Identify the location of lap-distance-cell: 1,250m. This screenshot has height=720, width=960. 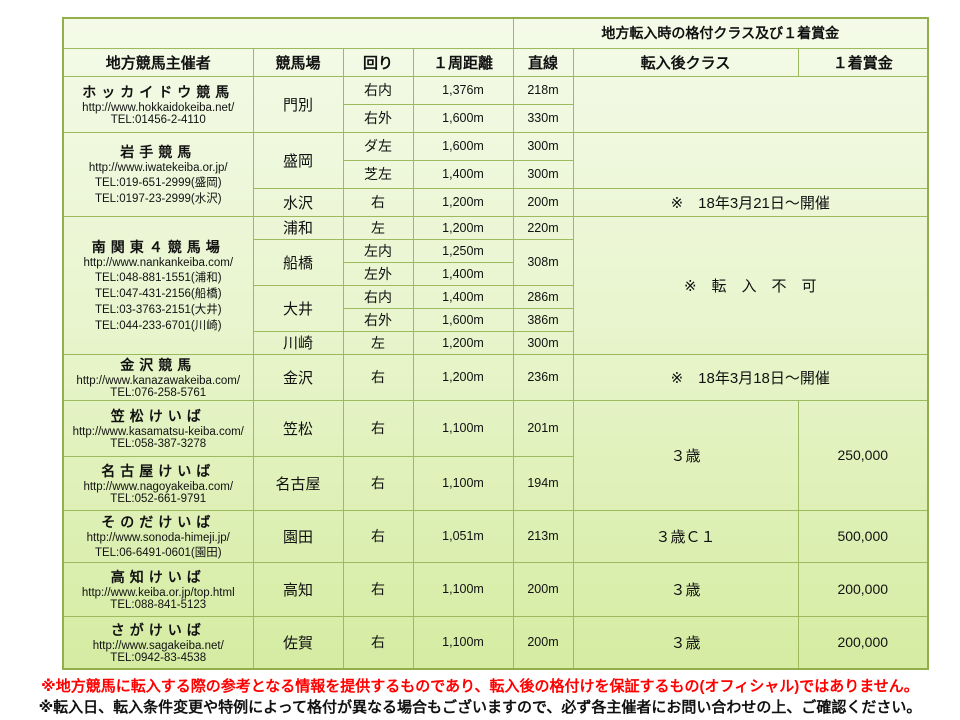
(463, 250).